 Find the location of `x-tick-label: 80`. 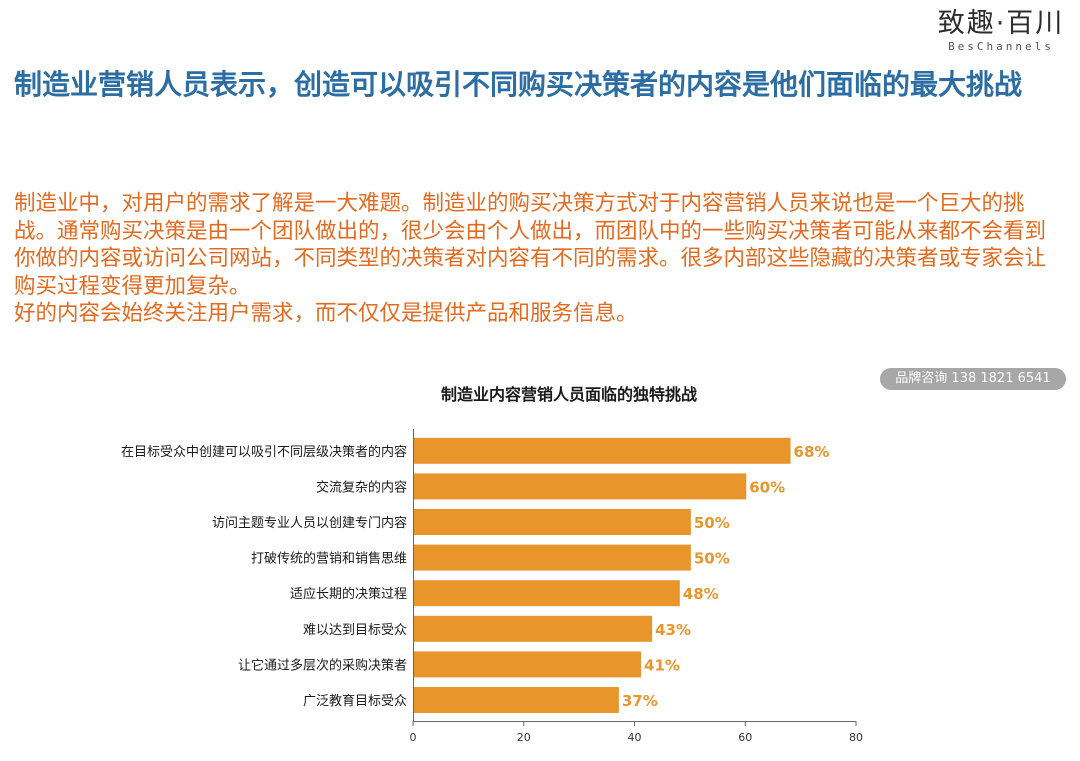

x-tick-label: 80 is located at coordinates (856, 737).